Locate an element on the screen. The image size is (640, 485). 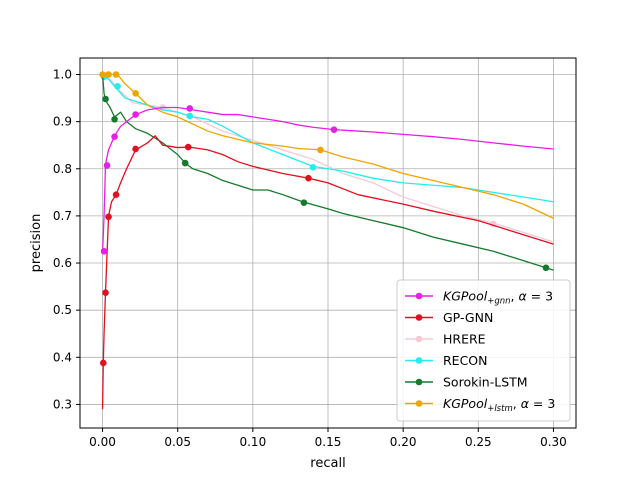
legend-entry: HRERE is located at coordinates (445, 339).